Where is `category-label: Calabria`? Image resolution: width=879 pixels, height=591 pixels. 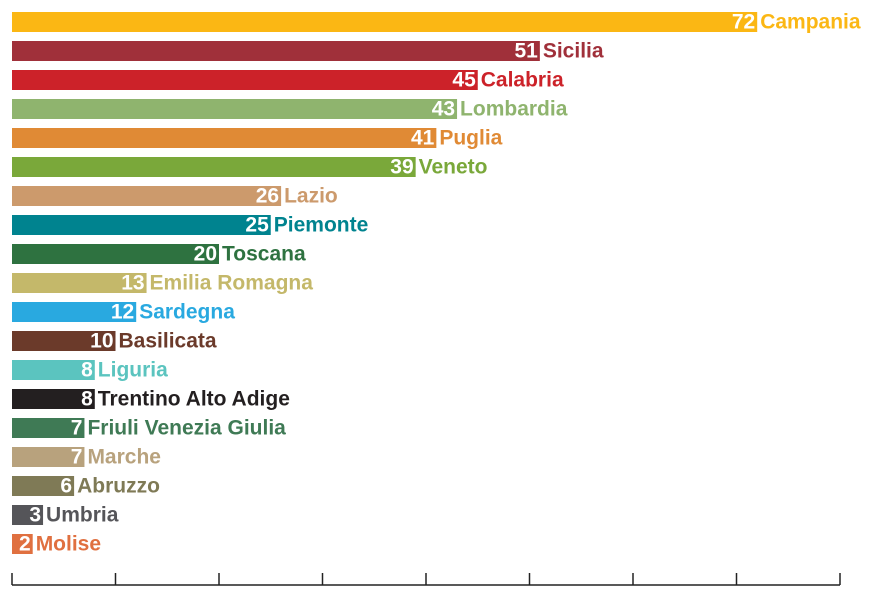
category-label: Calabria is located at coordinates (522, 80).